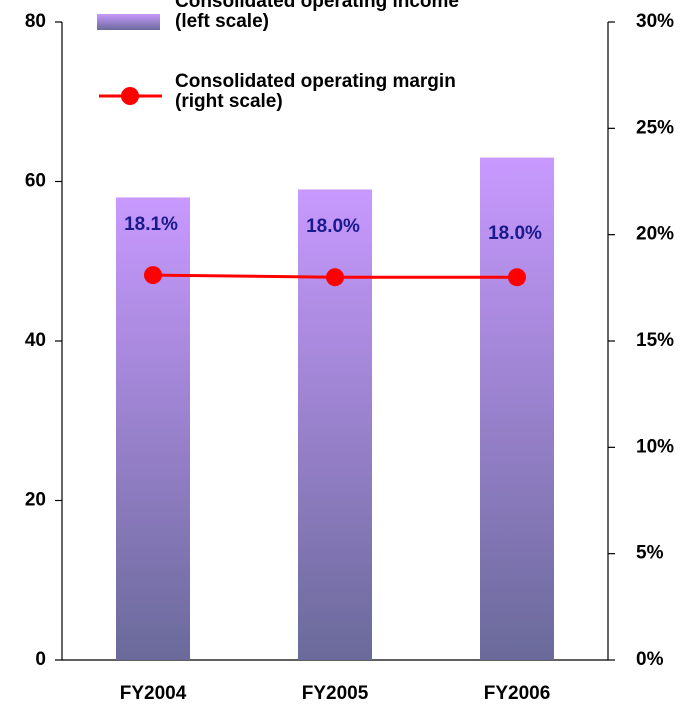  What do you see at coordinates (655, 340) in the screenshot?
I see `y2-tick-label: 15%` at bounding box center [655, 340].